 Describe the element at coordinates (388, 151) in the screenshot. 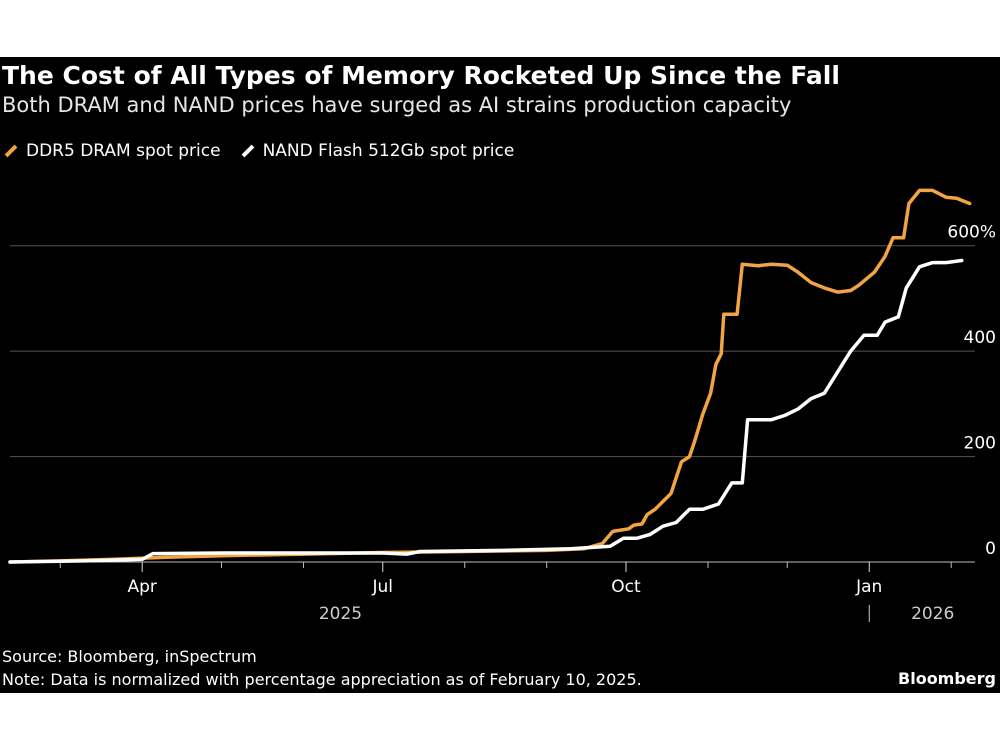

I see `legend-label-nand: NAND Flash 512Gb spot price` at that location.